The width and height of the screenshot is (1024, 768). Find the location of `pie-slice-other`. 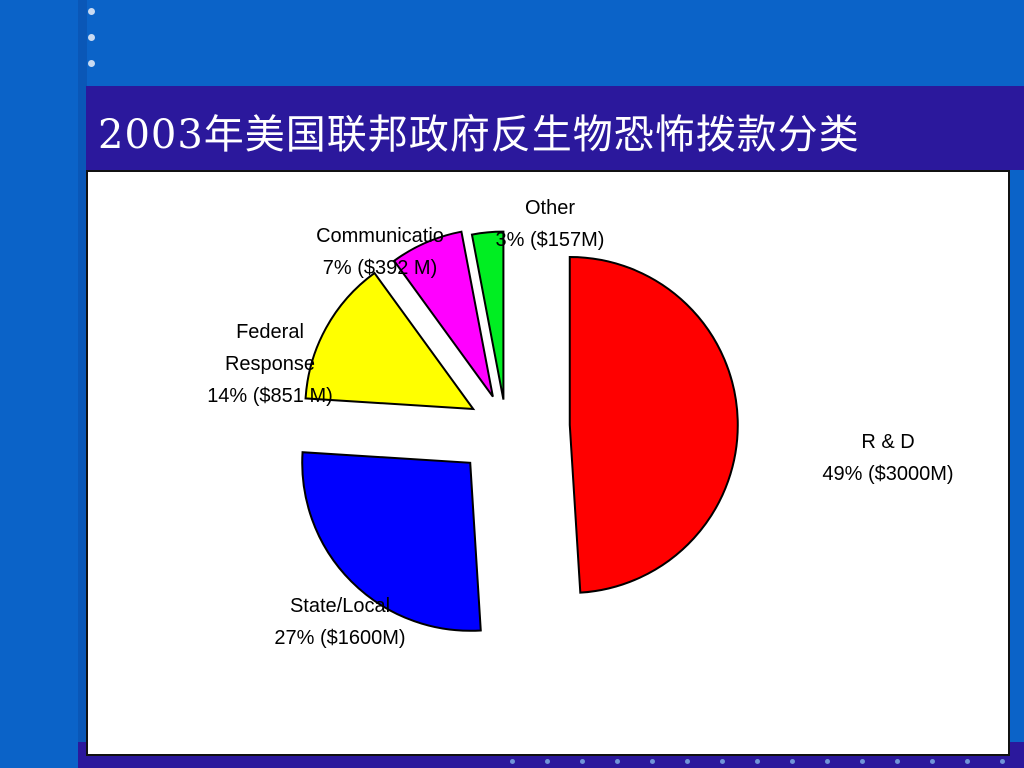

pie-slice-other is located at coordinates (487, 315).